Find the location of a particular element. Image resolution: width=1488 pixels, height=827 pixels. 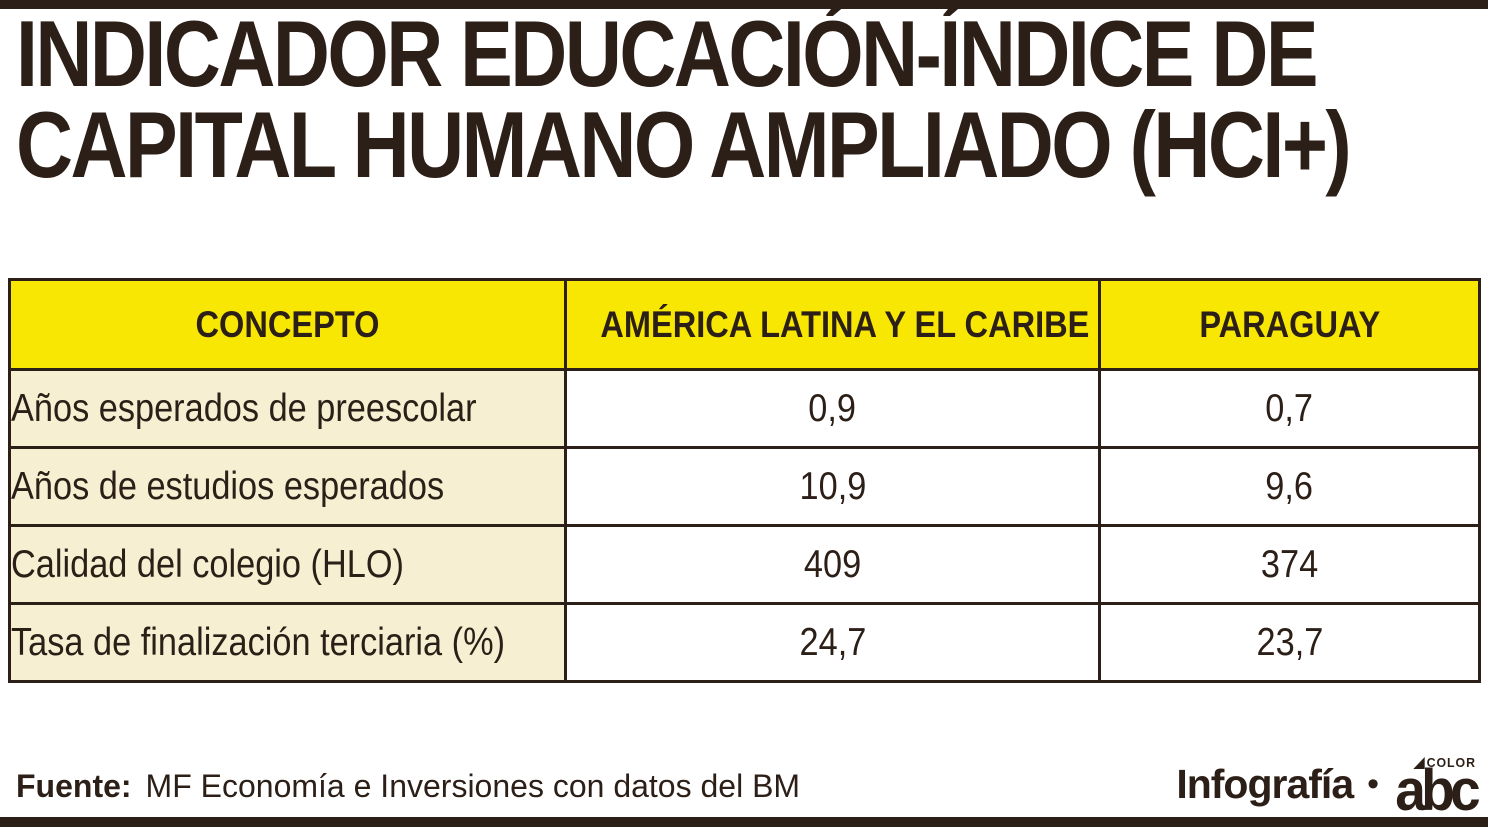

table-row: Años esperados de preescolar 0,9 0,7 is located at coordinates (744, 408).